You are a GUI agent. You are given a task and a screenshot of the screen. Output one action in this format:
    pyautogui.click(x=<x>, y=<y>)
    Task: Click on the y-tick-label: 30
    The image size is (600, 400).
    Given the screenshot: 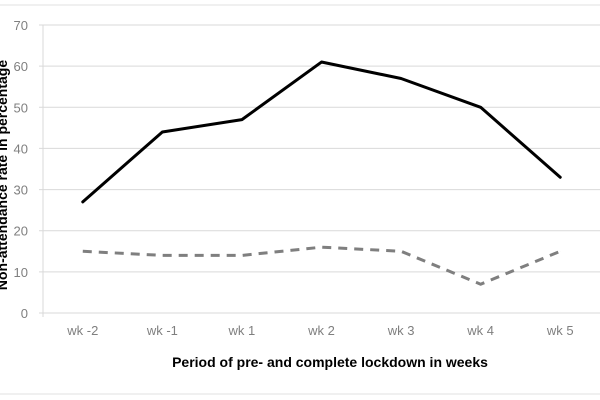 What is the action you would take?
    pyautogui.click(x=21, y=190)
    